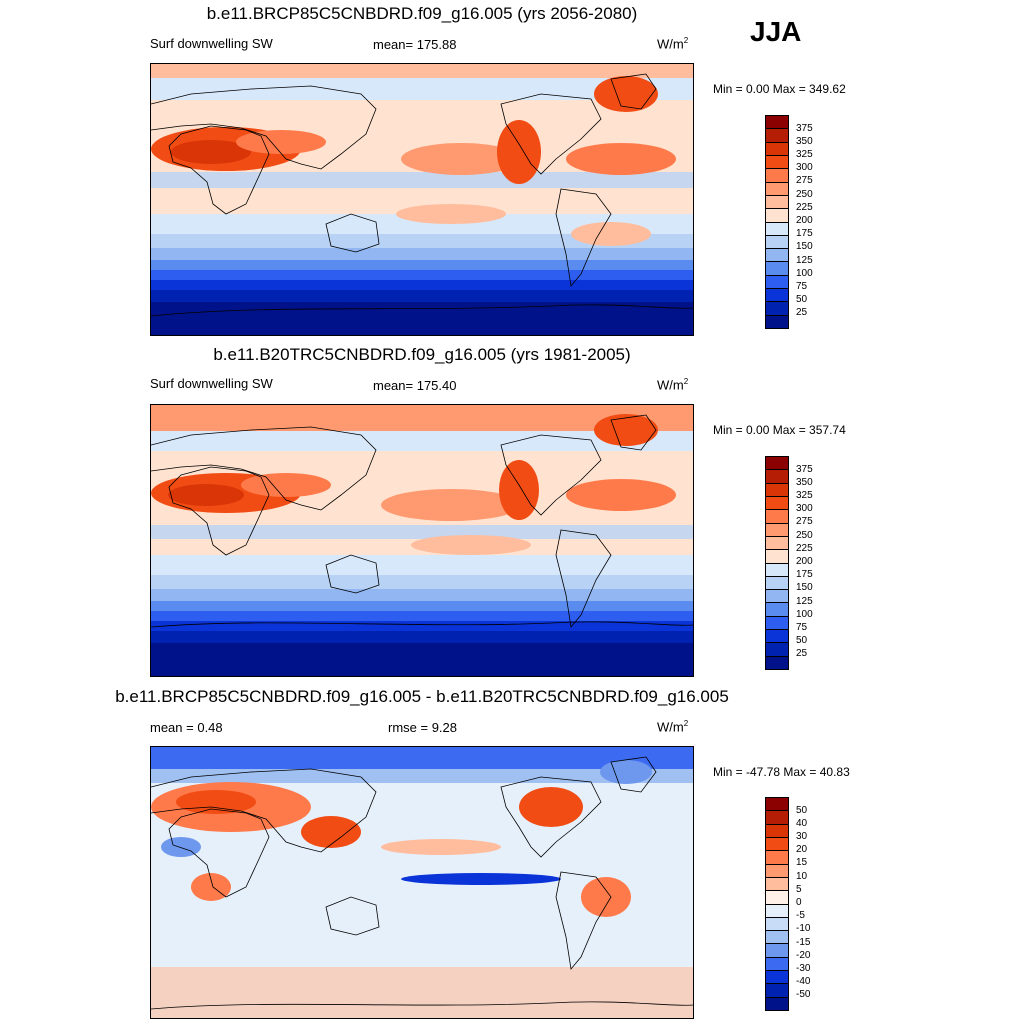 The width and height of the screenshot is (1024, 1024). What do you see at coordinates (211, 383) in the screenshot?
I see `panel-2-variable-label: Surf downwelling SW` at bounding box center [211, 383].